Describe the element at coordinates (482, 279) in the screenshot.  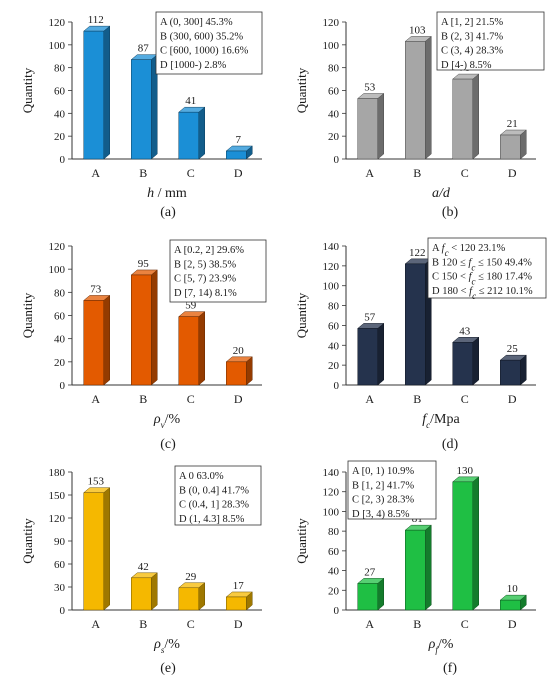
I see `legend-entry: C 150 < fc ≤ 180 17.4%` at that location.